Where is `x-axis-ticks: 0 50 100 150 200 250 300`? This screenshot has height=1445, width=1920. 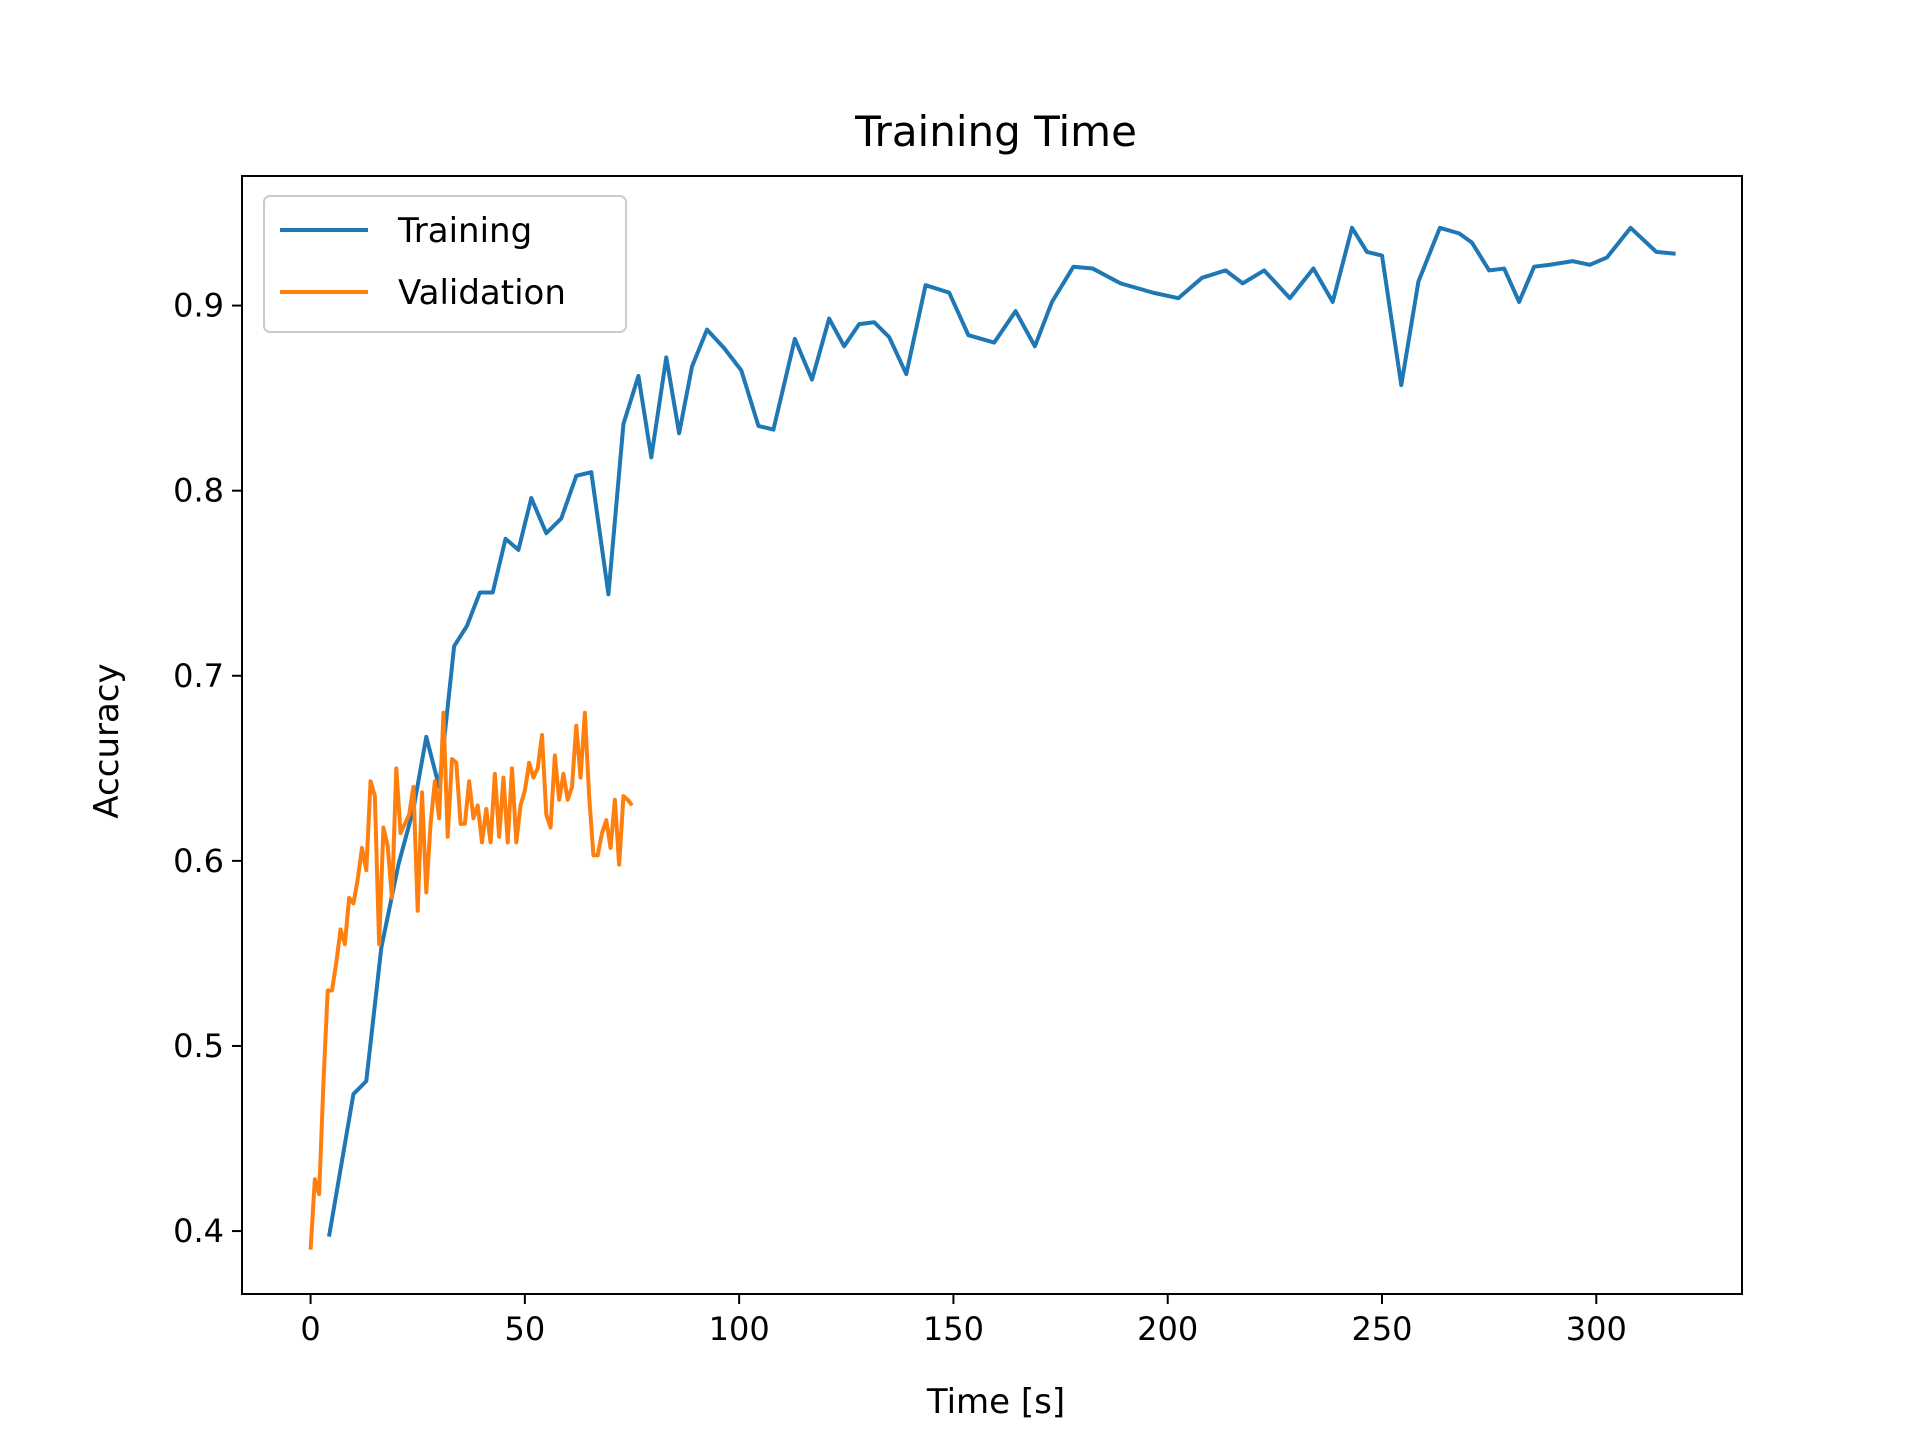
x-axis-ticks: 0 50 100 150 200 250 300 is located at coordinates (963, 1321).